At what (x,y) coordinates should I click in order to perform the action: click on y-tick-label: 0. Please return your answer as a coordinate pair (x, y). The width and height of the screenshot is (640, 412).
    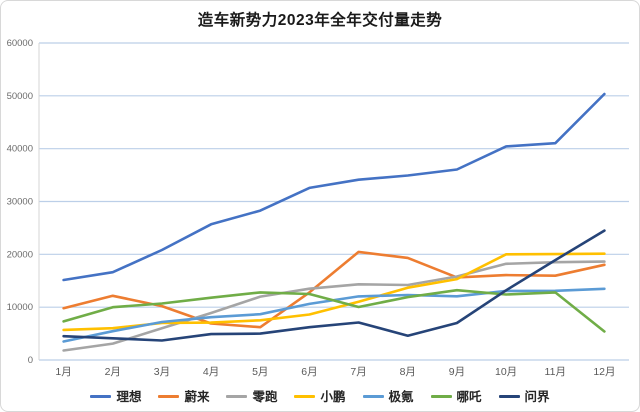
    Looking at the image, I should click on (30, 360).